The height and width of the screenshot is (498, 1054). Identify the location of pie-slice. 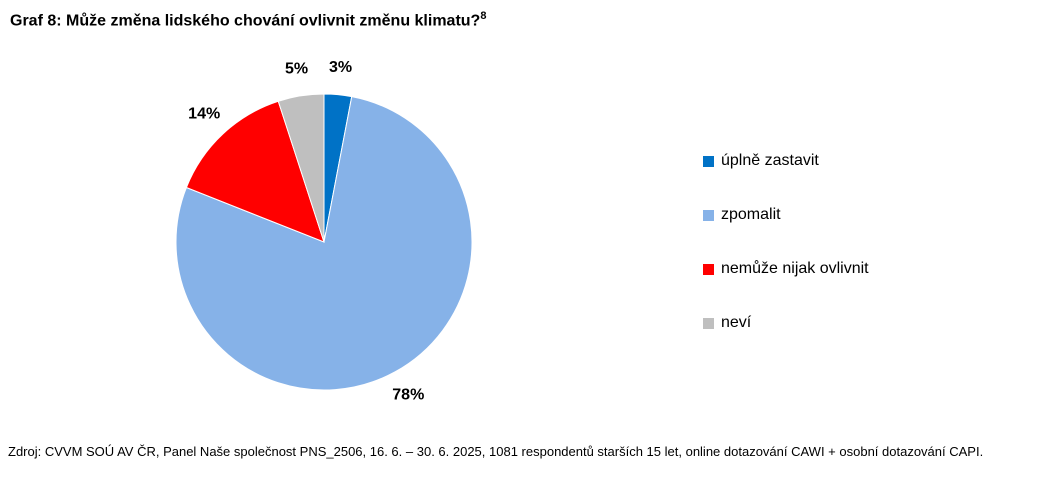
(301, 168).